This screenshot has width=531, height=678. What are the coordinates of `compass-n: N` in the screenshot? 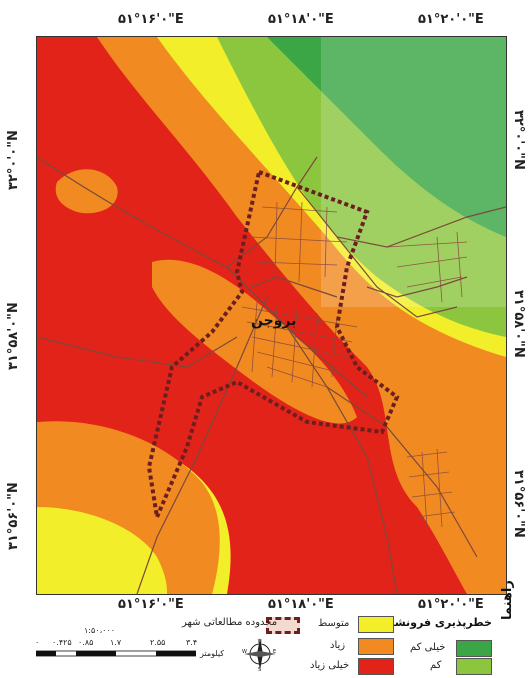 It's located at (260, 642).